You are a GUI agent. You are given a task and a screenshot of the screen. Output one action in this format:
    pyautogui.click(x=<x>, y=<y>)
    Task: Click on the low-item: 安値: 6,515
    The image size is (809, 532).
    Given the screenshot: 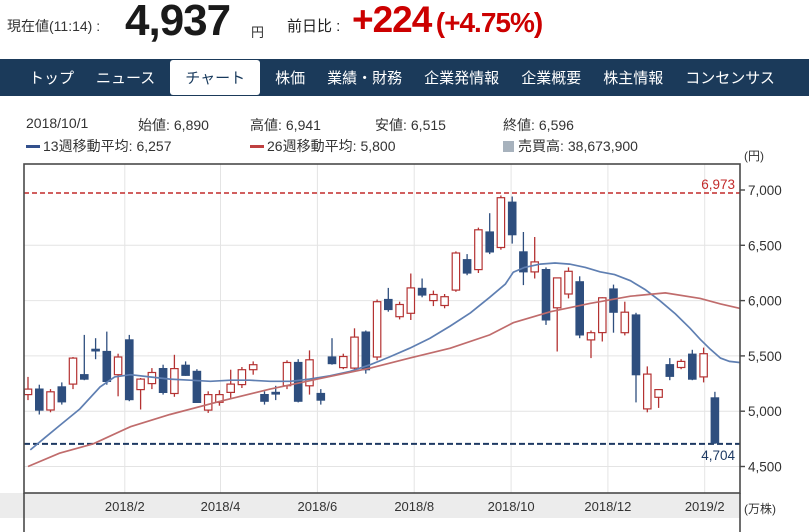 What is the action you would take?
    pyautogui.click(x=410, y=125)
    